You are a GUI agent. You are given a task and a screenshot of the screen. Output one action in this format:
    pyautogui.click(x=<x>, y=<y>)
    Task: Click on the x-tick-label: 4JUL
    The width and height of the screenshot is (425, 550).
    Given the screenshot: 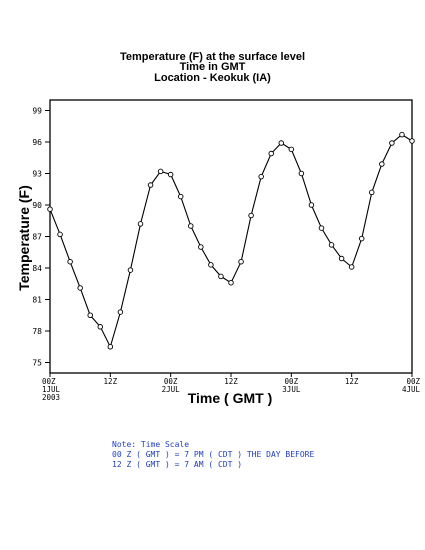 What is the action you would take?
    pyautogui.click(x=411, y=389)
    